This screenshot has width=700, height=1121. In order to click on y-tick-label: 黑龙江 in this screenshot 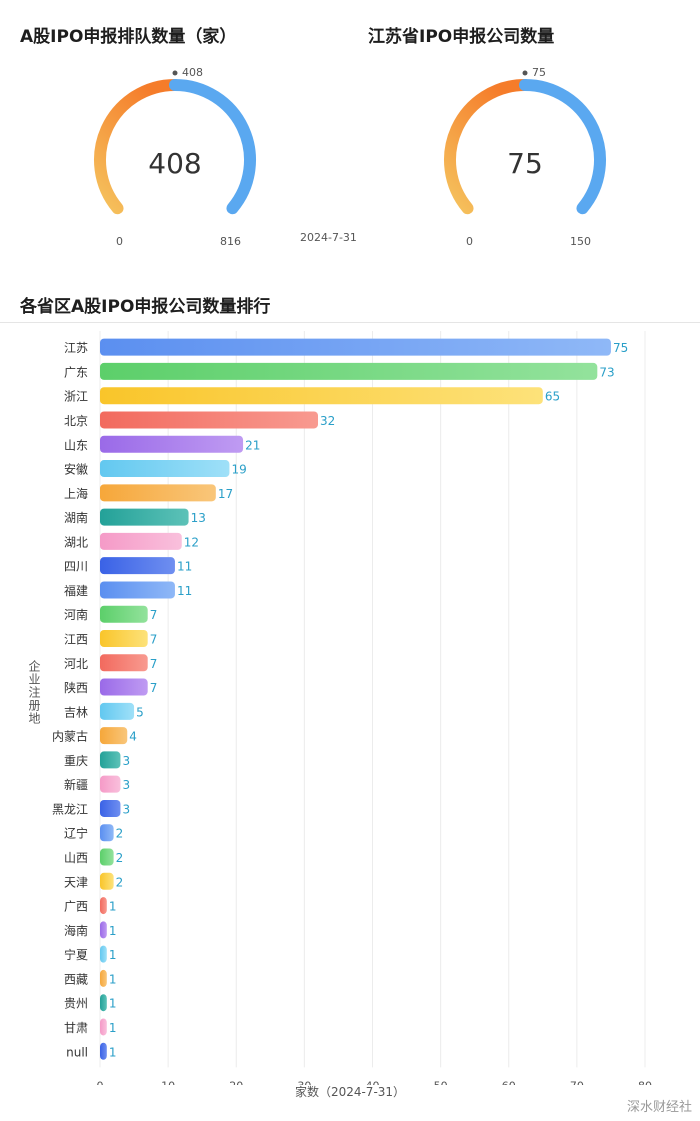, I will do `click(70, 809)`.